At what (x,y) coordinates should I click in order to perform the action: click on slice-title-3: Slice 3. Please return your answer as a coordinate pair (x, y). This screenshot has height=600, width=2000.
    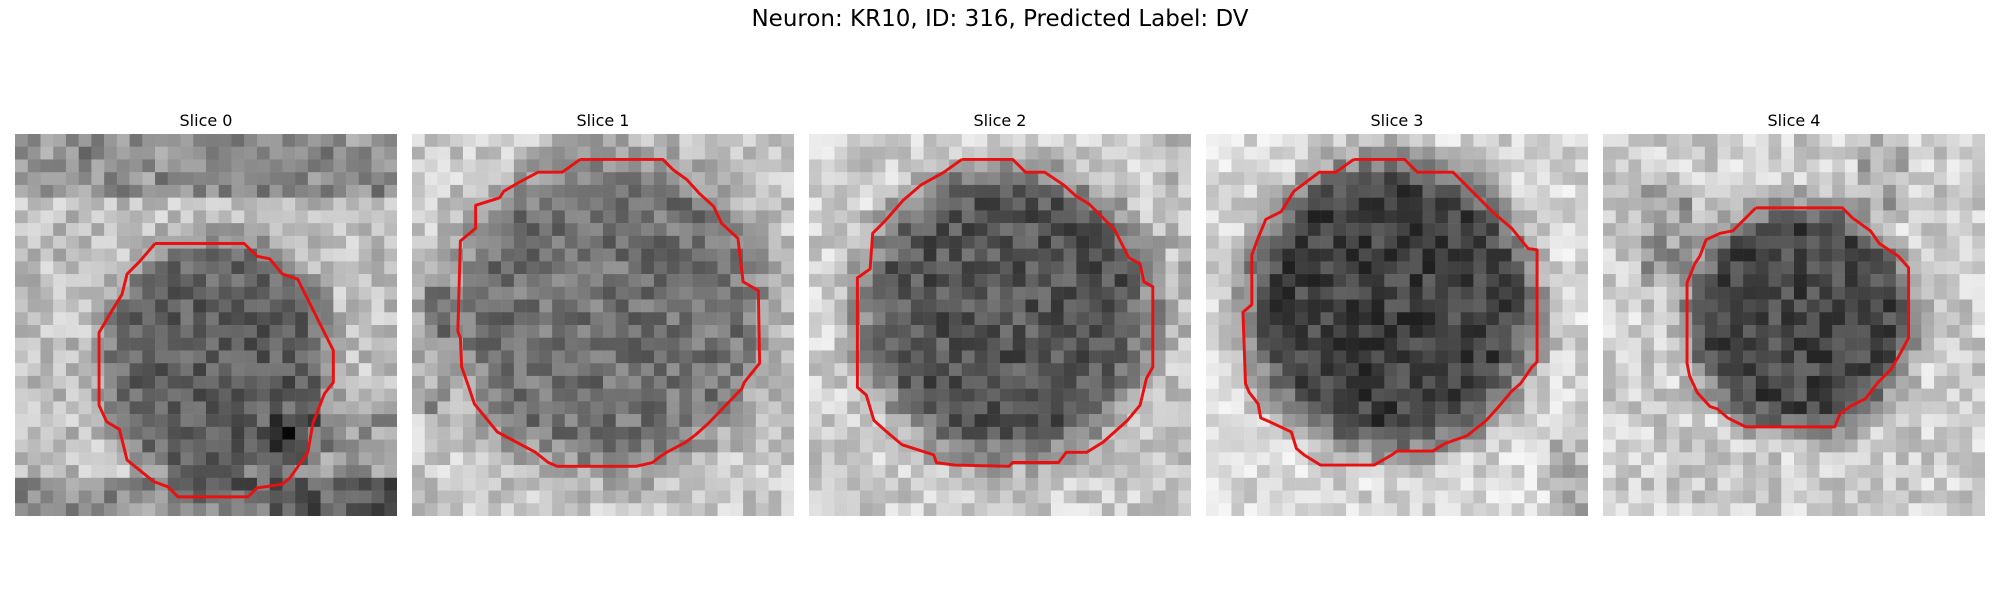
    Looking at the image, I should click on (1397, 120).